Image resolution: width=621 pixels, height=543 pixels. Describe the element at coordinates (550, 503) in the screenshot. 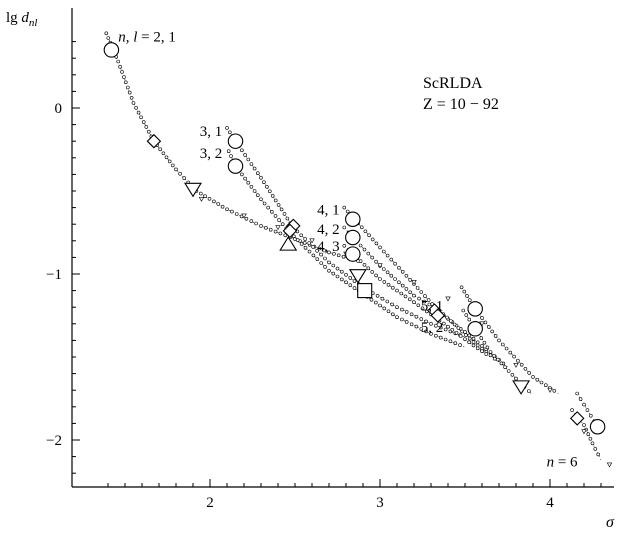

I see `x-tick-label: 4` at that location.